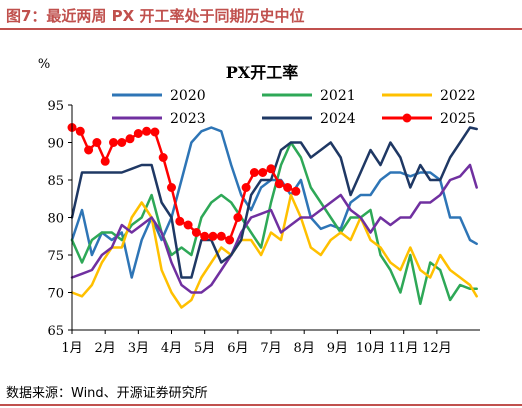 Image resolution: width=522 pixels, height=408 pixels. What do you see at coordinates (237, 348) in the screenshot?
I see `x-tick-label: 6月` at bounding box center [237, 348].